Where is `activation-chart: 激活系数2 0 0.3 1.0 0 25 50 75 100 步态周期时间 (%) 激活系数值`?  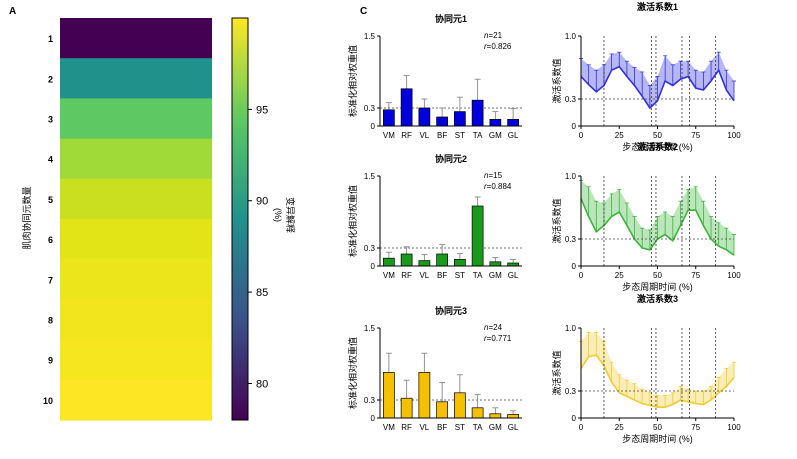
activation-chart: 激活系数2 0 0.3 1.0 0 25 50 75 100 步态周期时间 (%) 激活系数值 is located at coordinates (646, 216).